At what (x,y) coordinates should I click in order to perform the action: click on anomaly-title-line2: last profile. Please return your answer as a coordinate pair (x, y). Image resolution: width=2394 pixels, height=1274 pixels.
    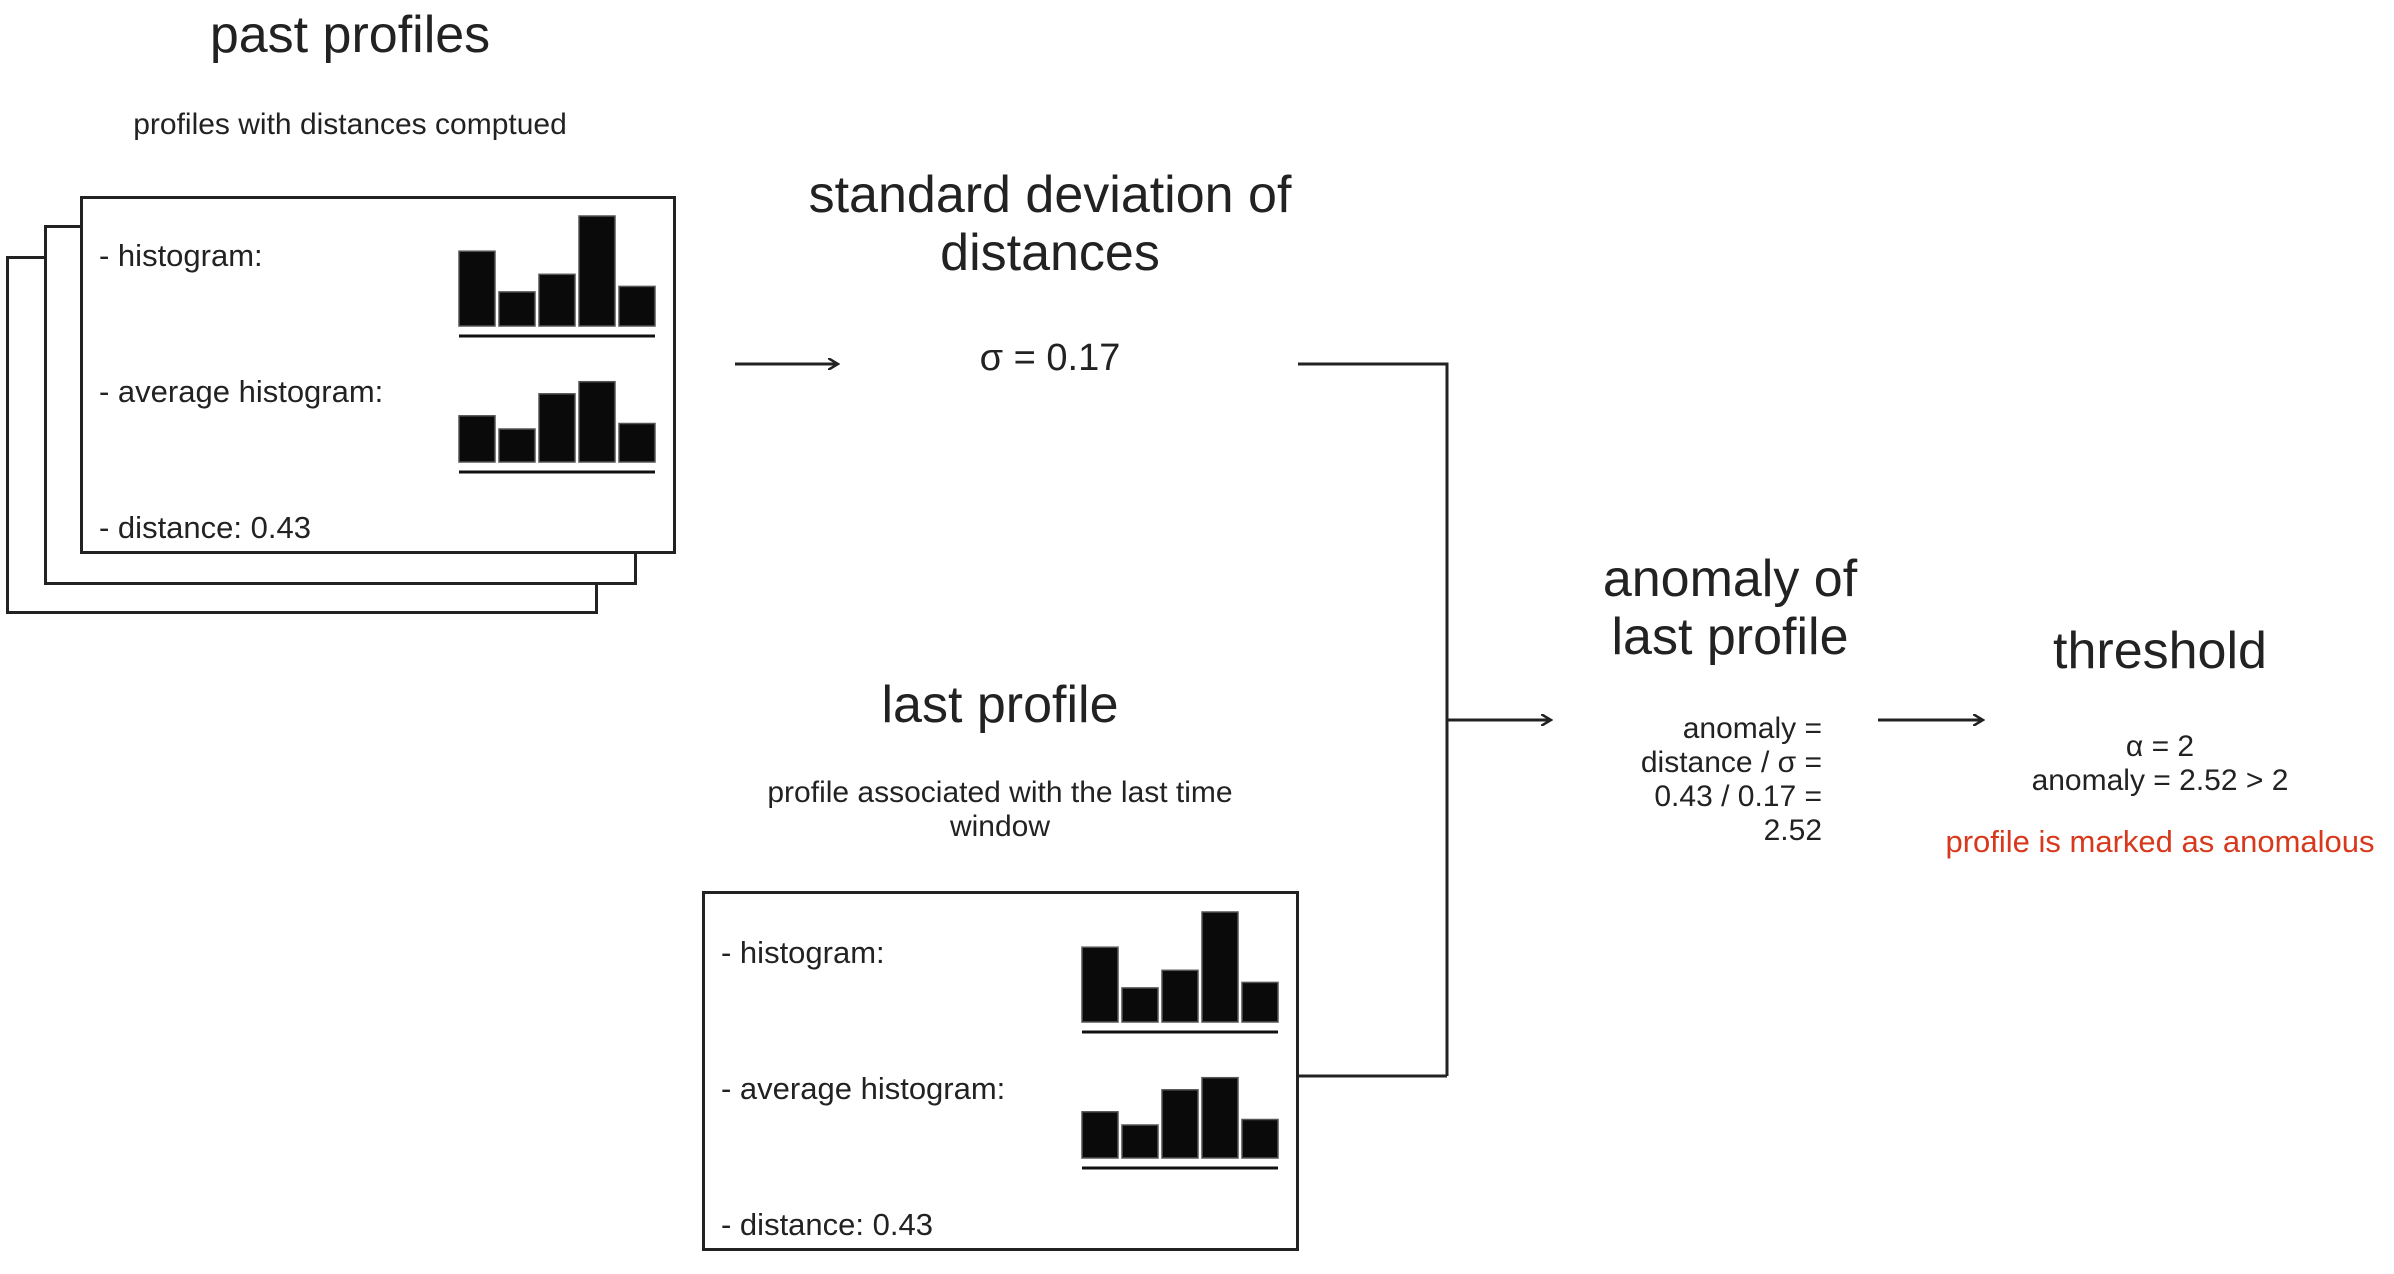
    Looking at the image, I should click on (1730, 637).